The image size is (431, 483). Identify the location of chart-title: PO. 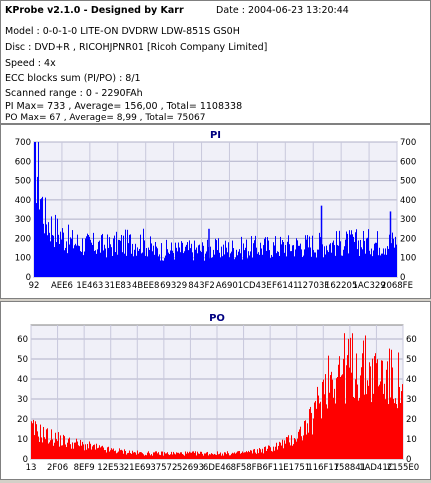
(217, 318).